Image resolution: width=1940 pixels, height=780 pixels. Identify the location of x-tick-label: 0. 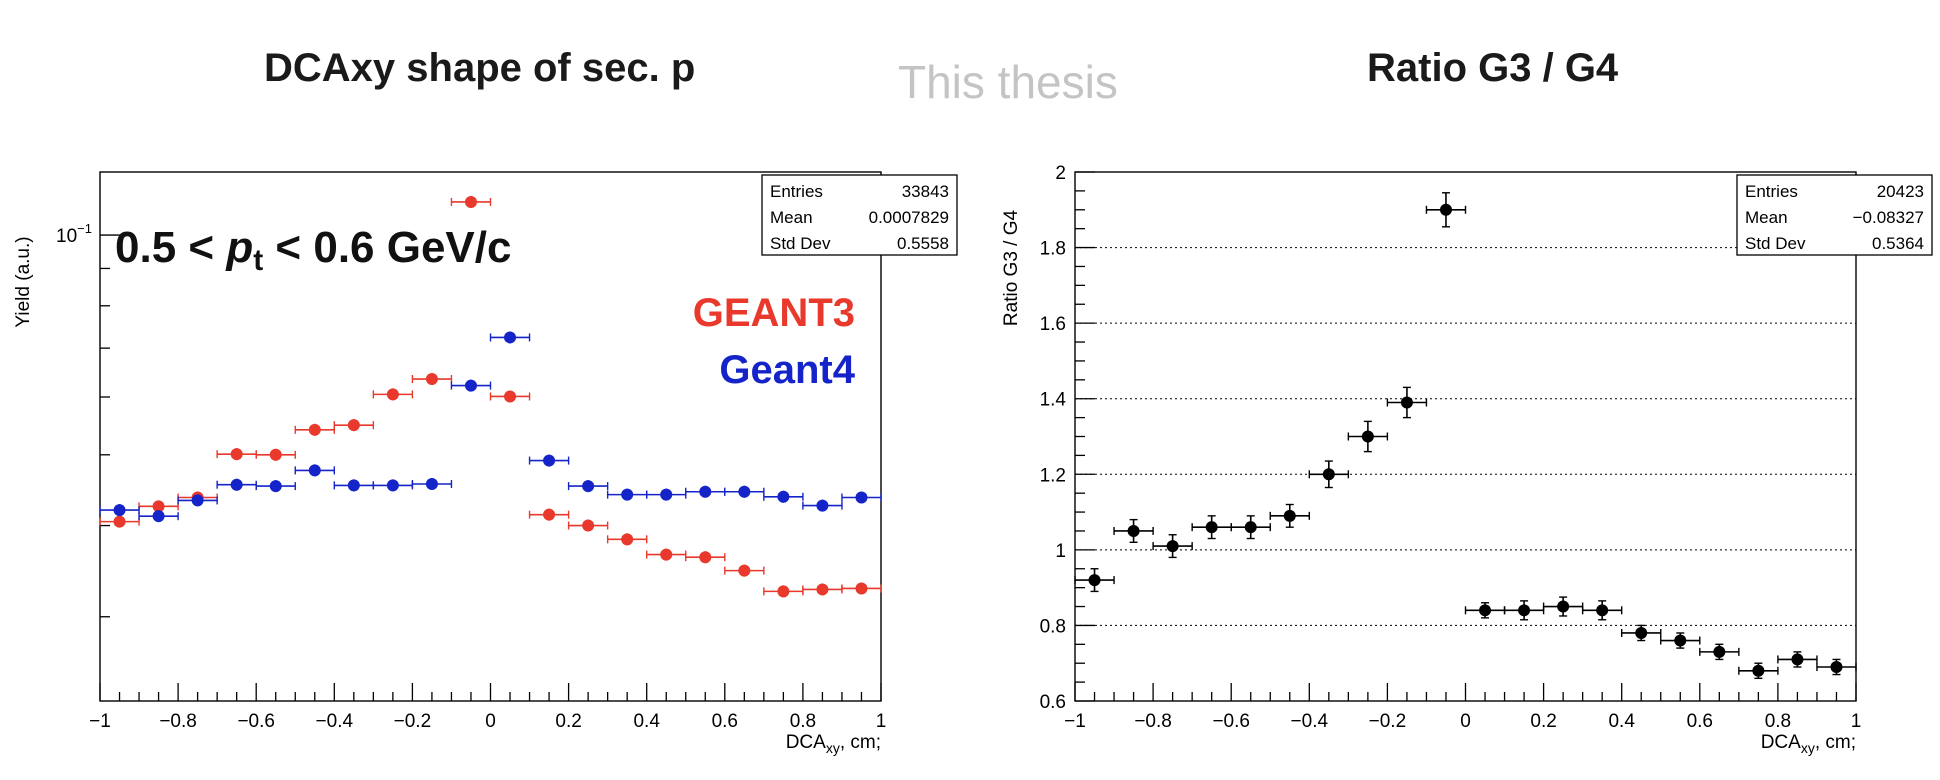
(1465, 721).